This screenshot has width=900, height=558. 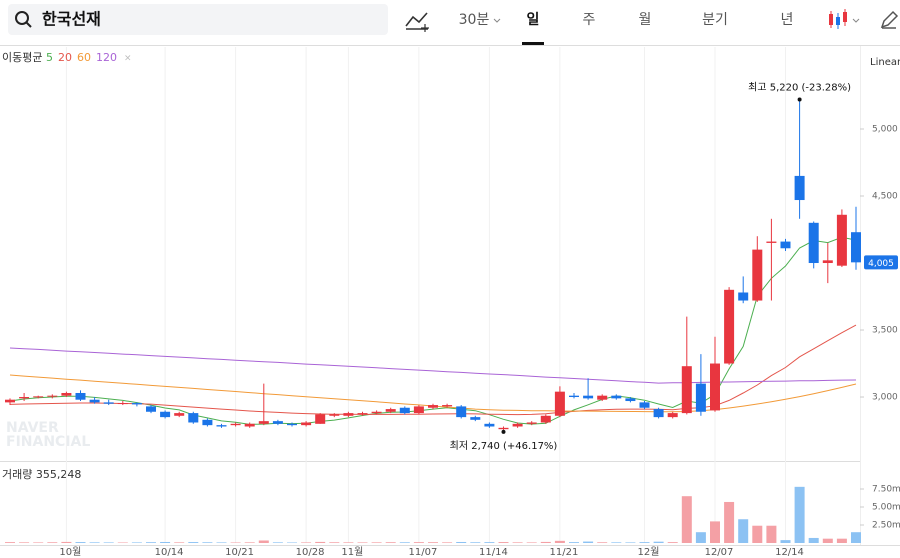 What do you see at coordinates (422, 552) in the screenshot?
I see `x-tick-label: 11/07` at bounding box center [422, 552].